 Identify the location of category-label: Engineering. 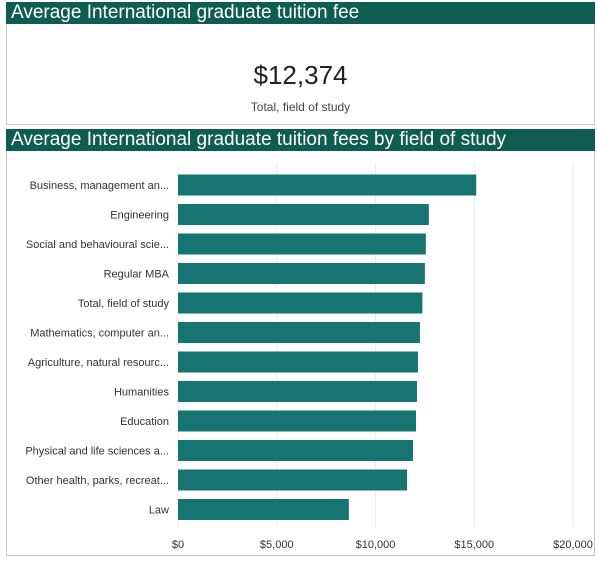
(139, 216).